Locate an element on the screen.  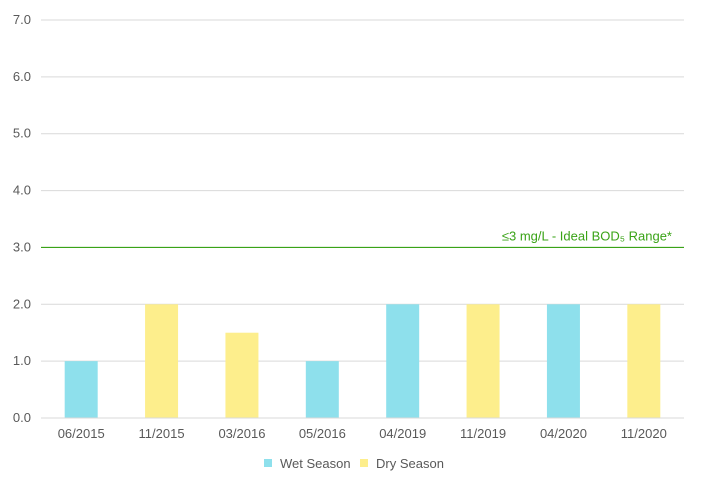
y-tick-label: 6.0 is located at coordinates (22, 76).